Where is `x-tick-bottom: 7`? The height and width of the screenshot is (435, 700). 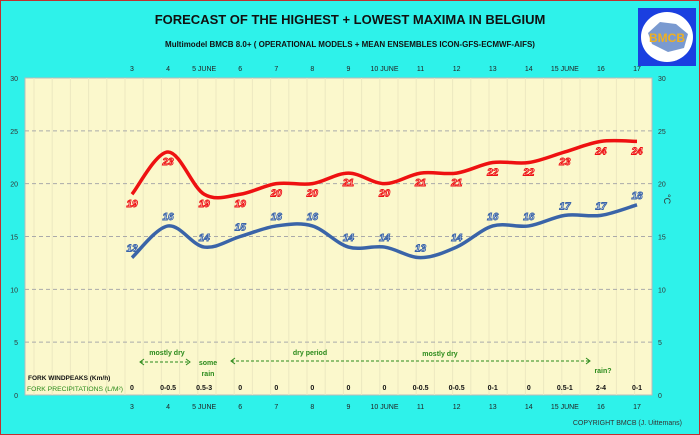 x-tick-bottom: 7 is located at coordinates (276, 407).